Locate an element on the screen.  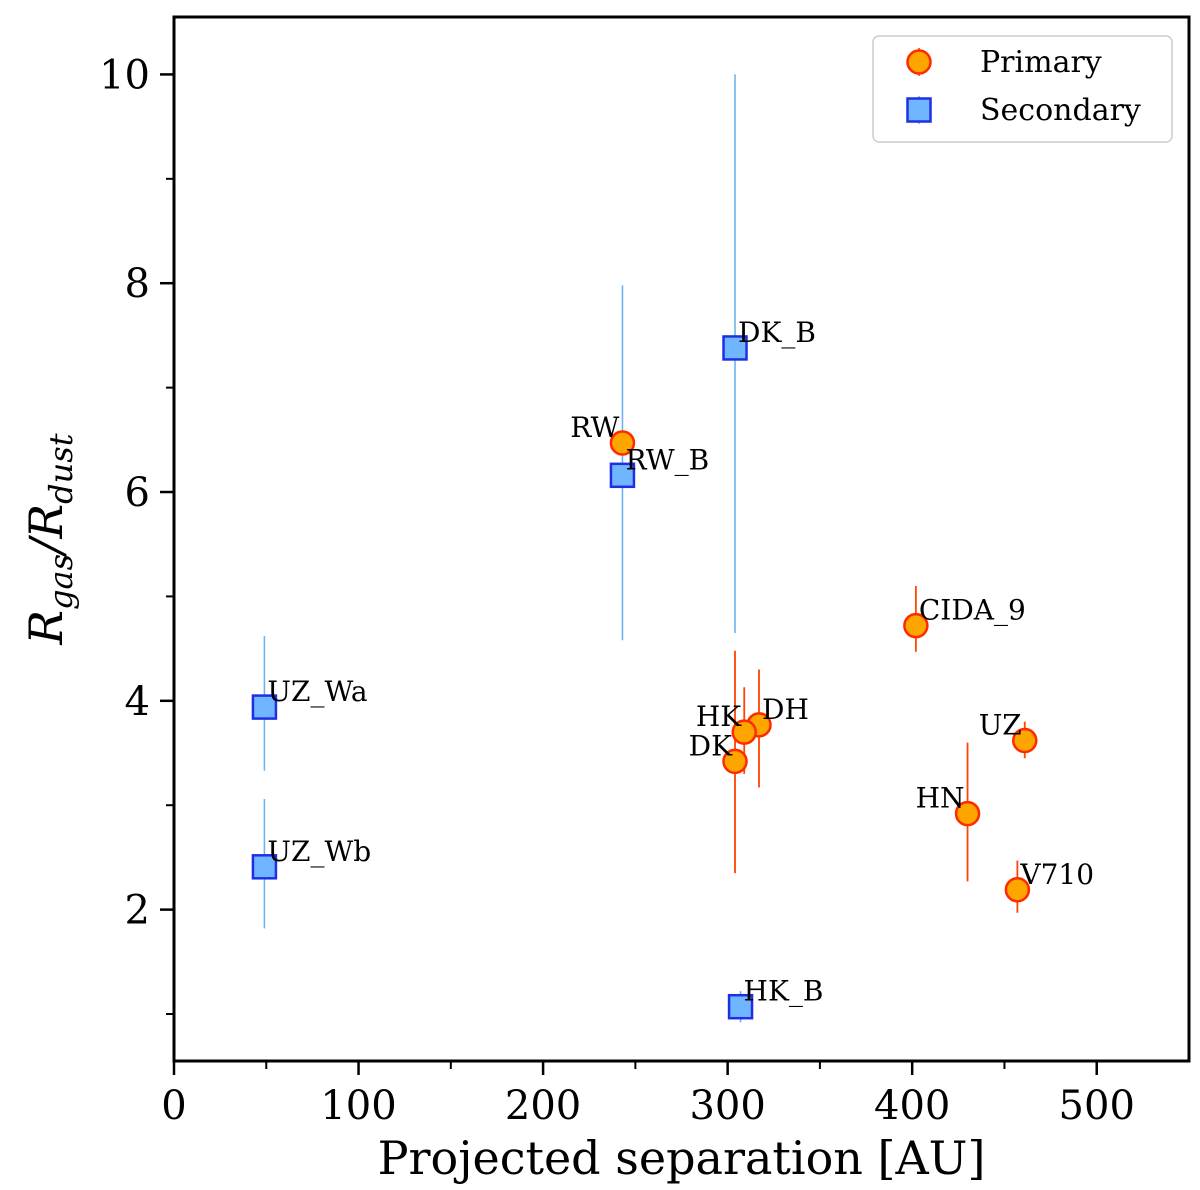
y-tick-label: 6 is located at coordinates (137, 493).